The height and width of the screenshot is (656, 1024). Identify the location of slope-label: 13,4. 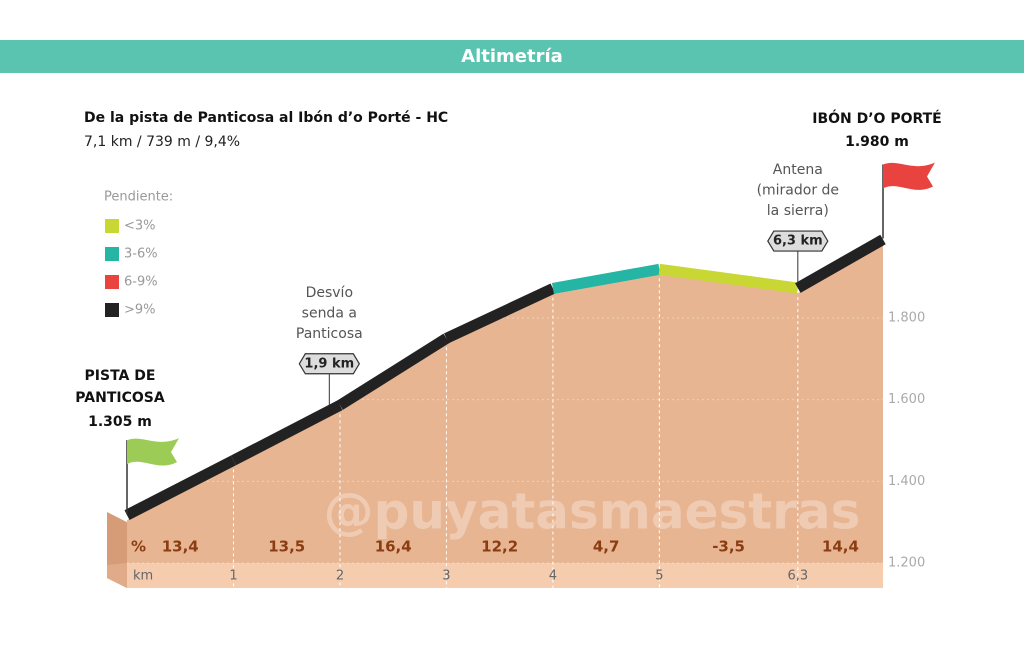
(180, 547).